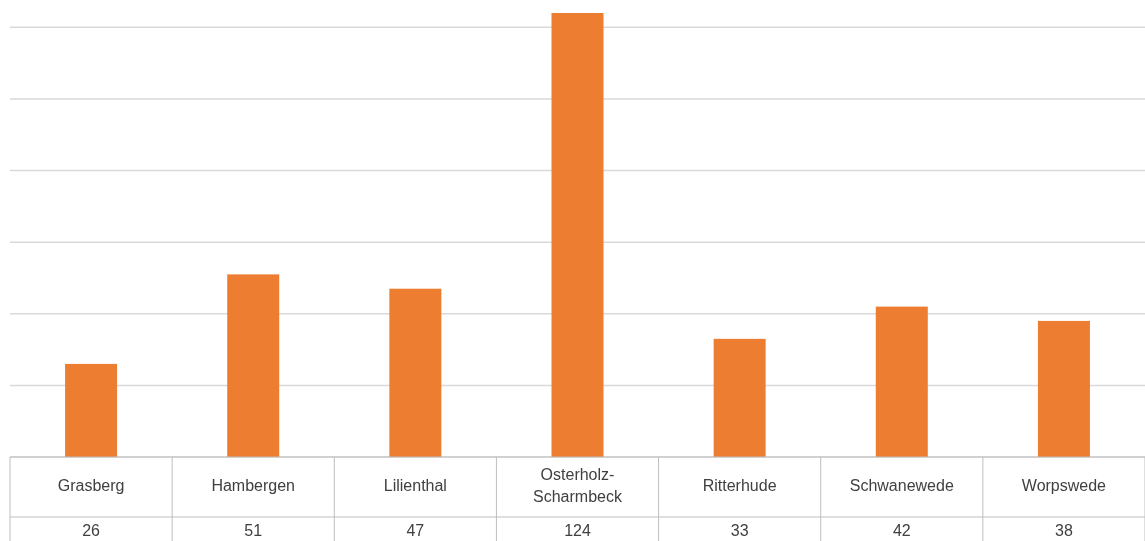 The image size is (1145, 541). Describe the element at coordinates (739, 486) in the screenshot. I see `x-tick-label: Ritterhude` at that location.